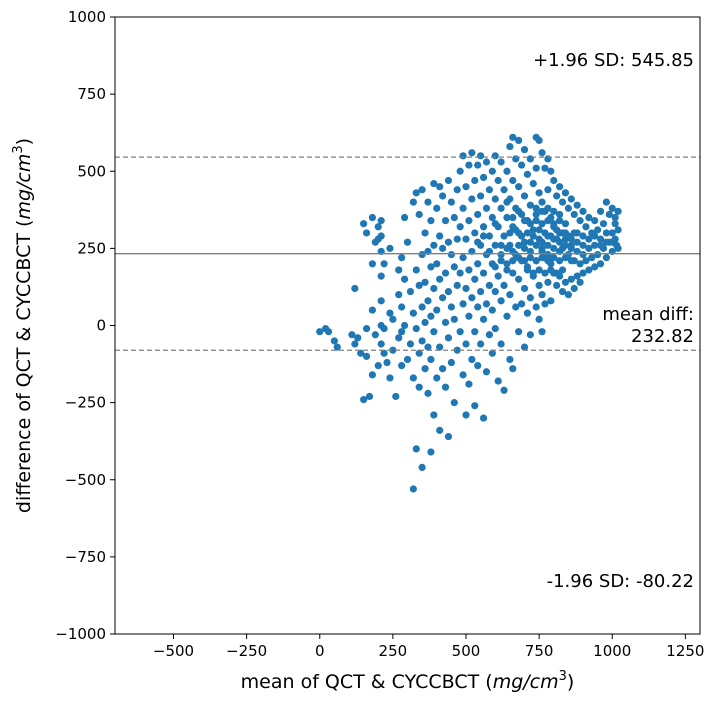 The image size is (718, 706). I want to click on x-axis-title-prefix: mean of QCT & CYCCBCT (, so click(367, 682).